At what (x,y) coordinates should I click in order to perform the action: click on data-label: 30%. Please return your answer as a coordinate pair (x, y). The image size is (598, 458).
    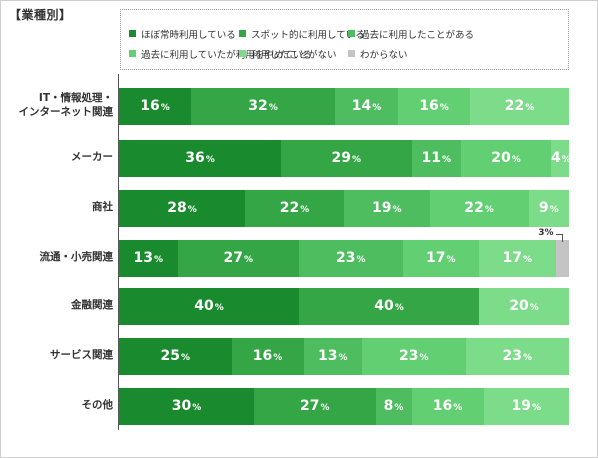
    Looking at the image, I should click on (186, 405).